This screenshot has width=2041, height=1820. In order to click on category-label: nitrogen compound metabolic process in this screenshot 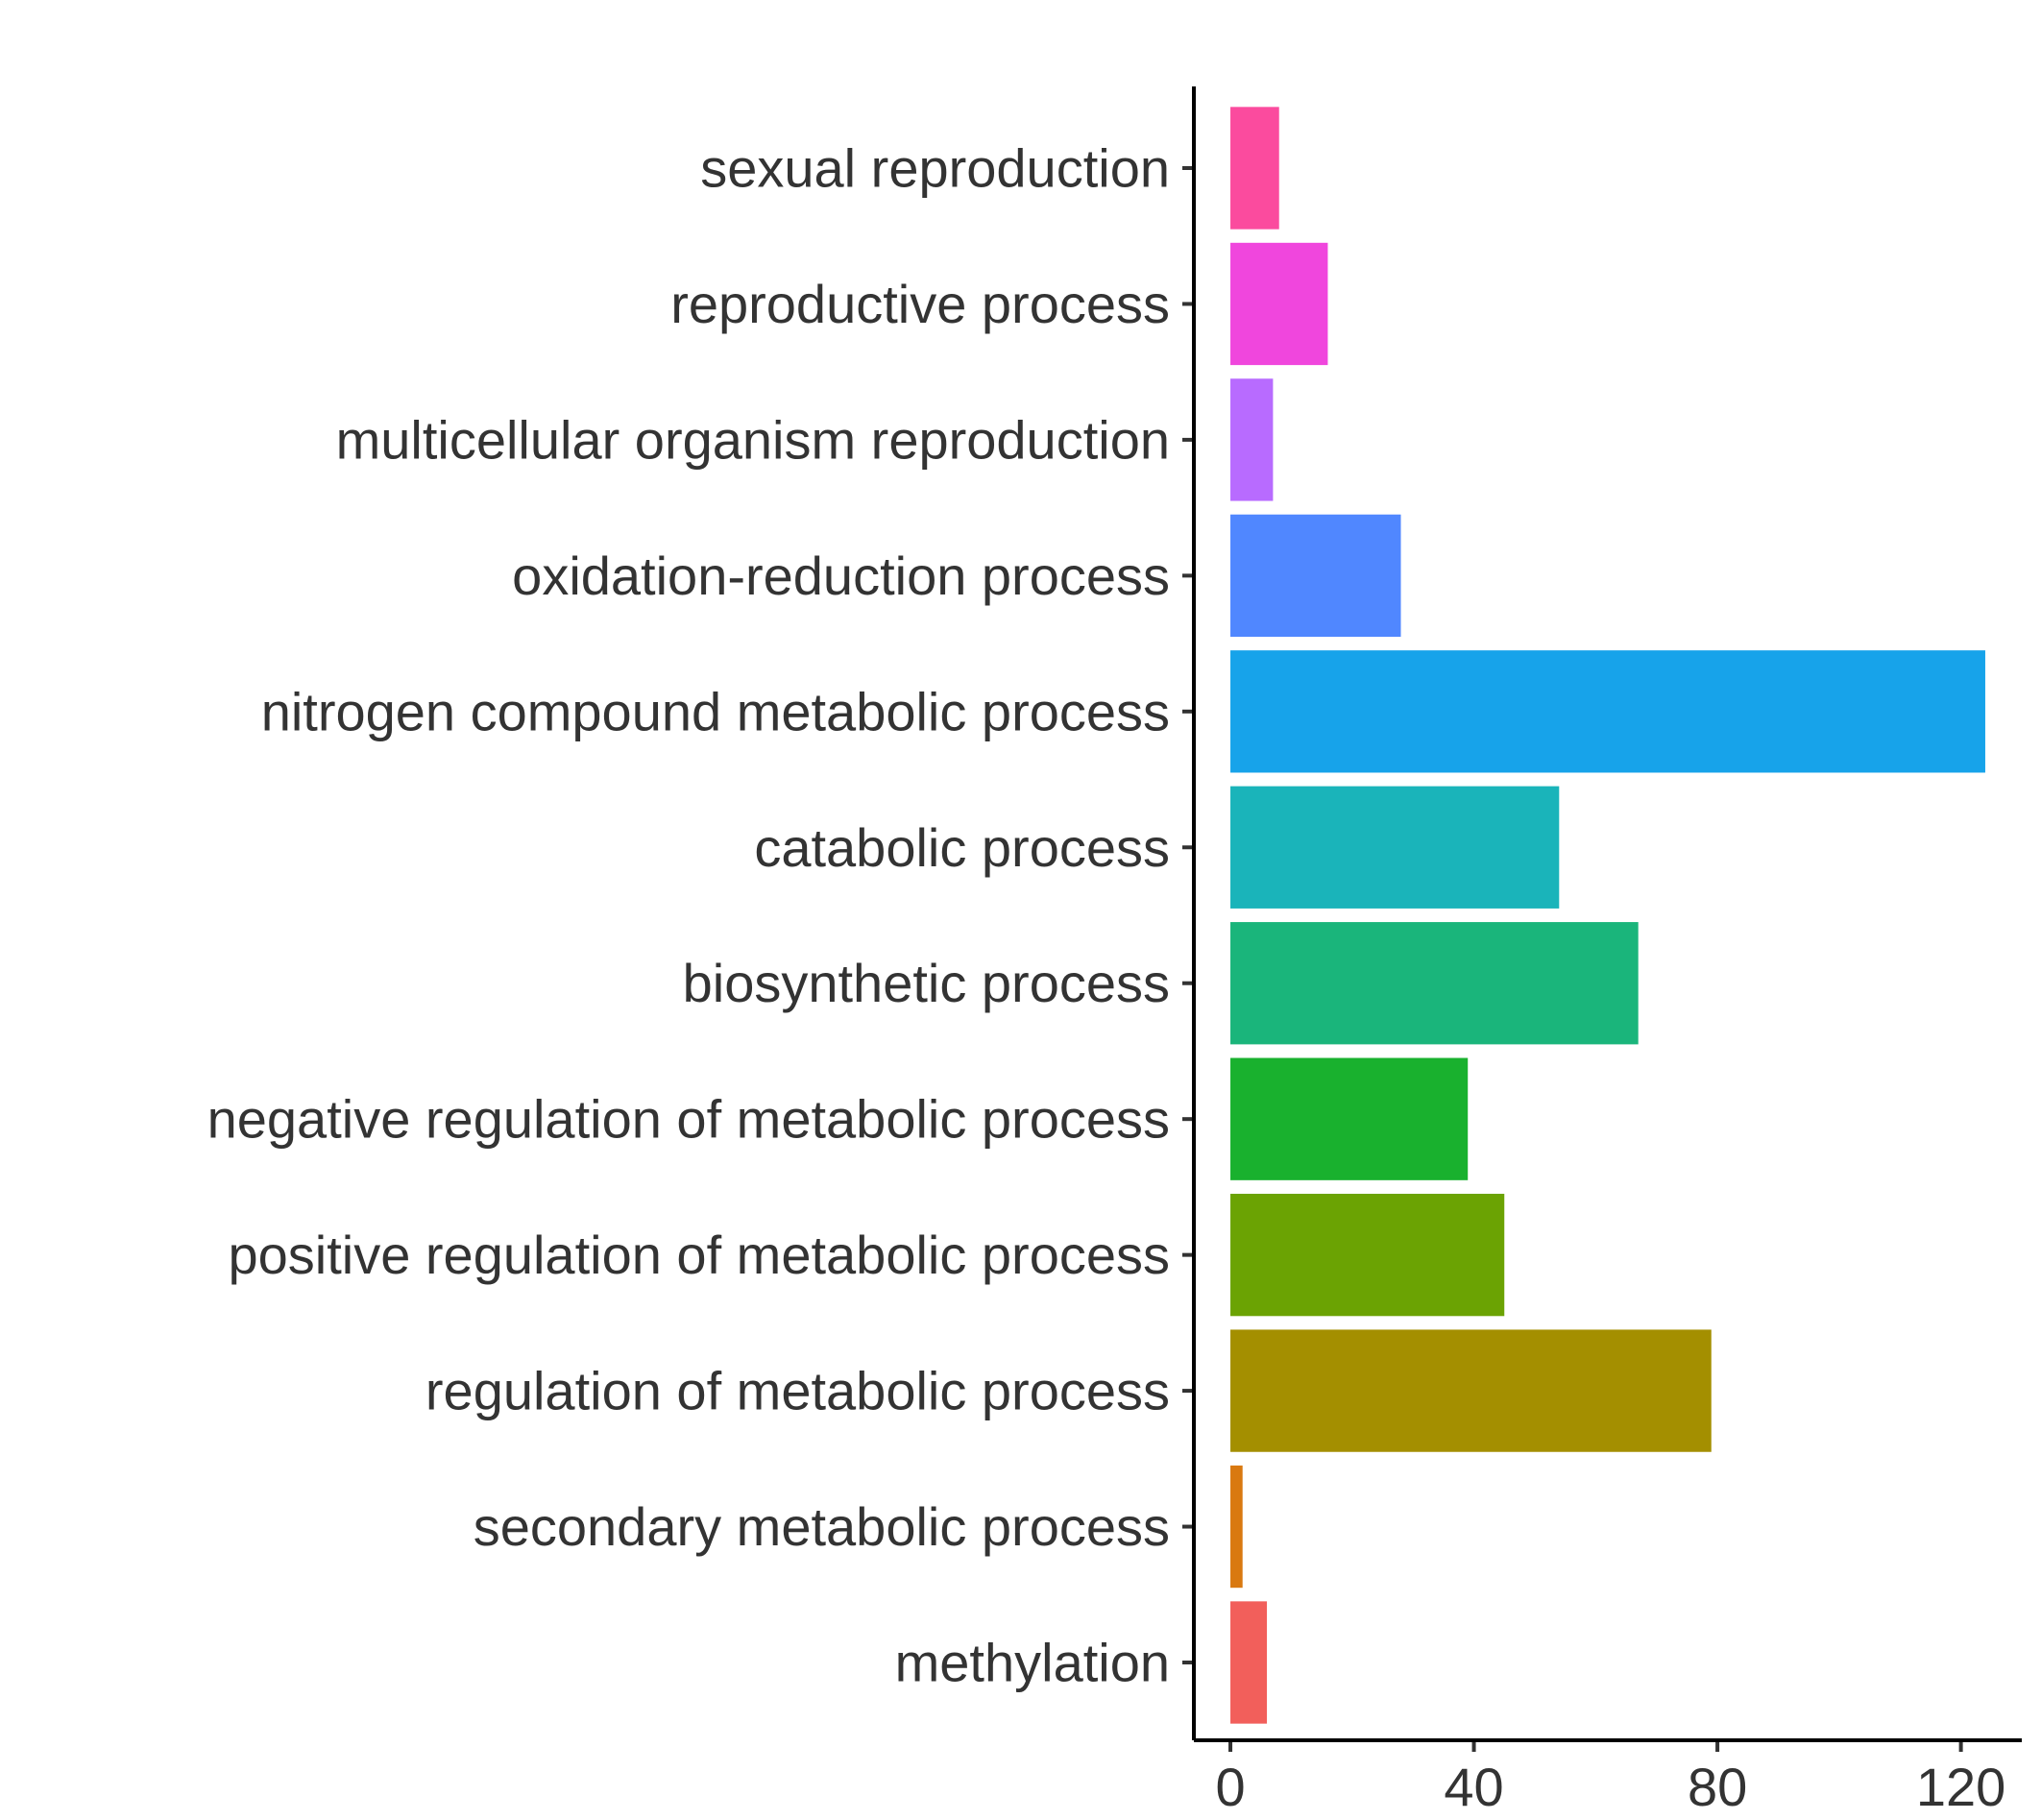, I will do `click(715, 711)`.